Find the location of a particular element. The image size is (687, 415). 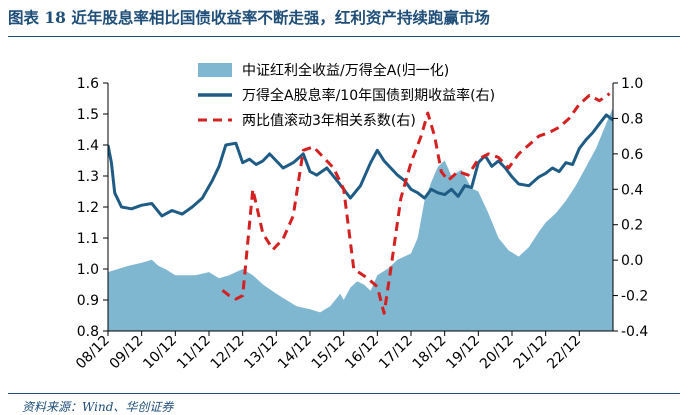

x-tick-label: 09/12 is located at coordinates (127, 353).